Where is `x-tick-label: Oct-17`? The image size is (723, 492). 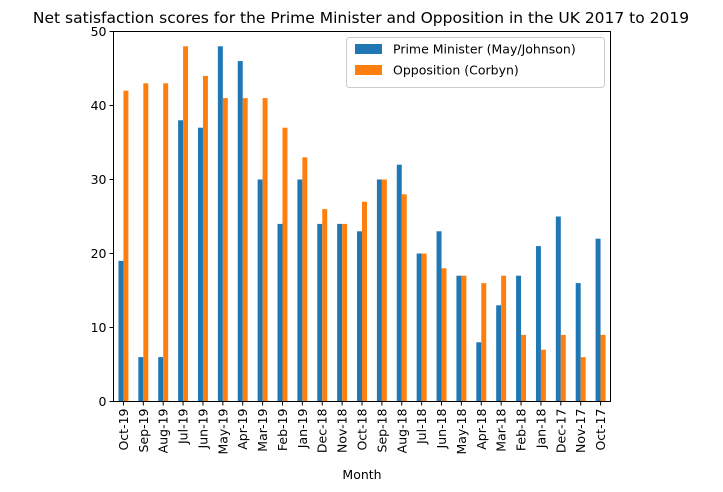
x-tick-label: Oct-17 is located at coordinates (600, 430).